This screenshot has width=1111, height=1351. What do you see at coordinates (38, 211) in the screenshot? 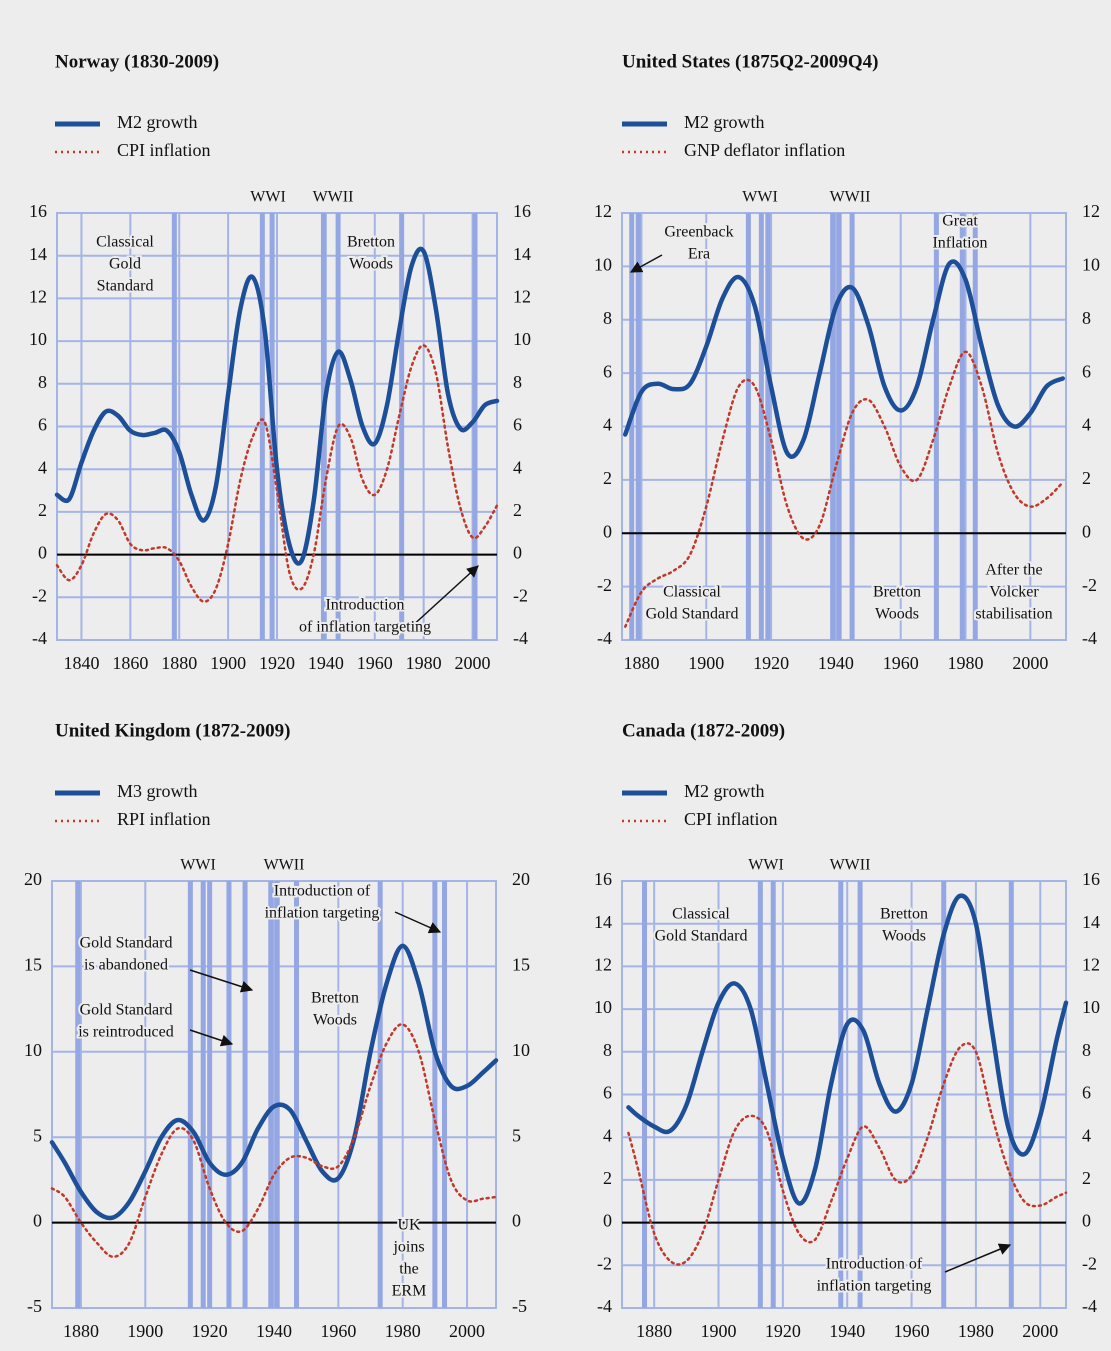
I see `y-tick-label: 16` at bounding box center [38, 211].